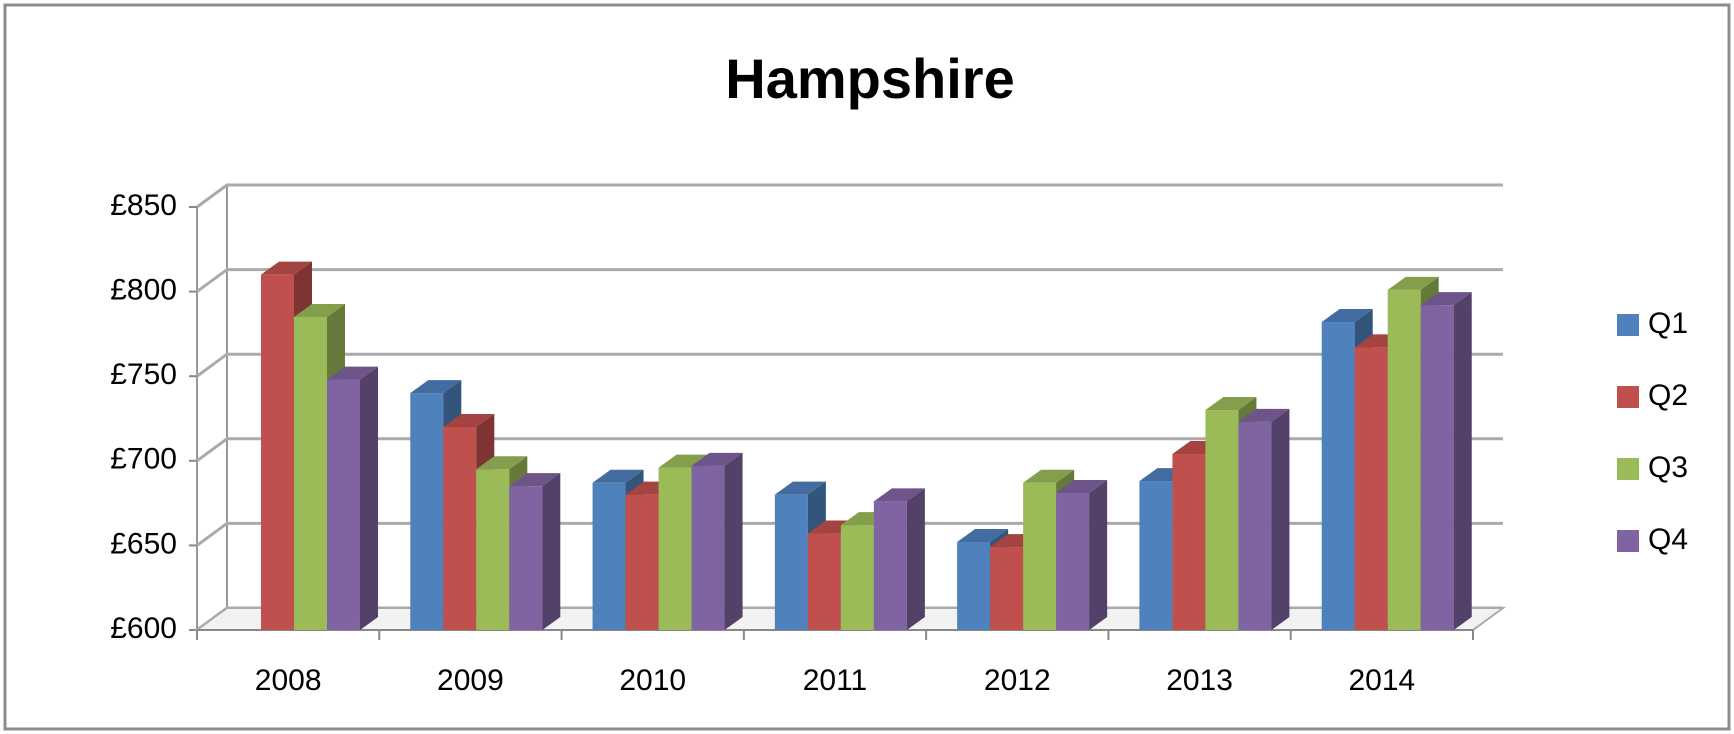 The image size is (1734, 734). What do you see at coordinates (288, 680) in the screenshot?
I see `x-tick-label: 2008` at bounding box center [288, 680].